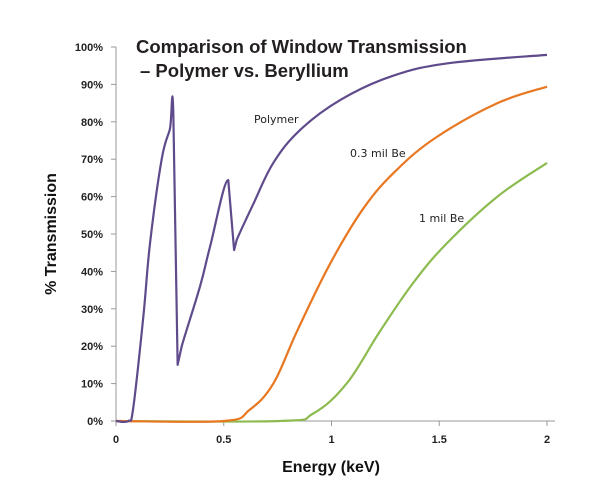 The height and width of the screenshot is (502, 607). Describe the element at coordinates (92, 85) in the screenshot. I see `y-tick-label: 90%` at that location.